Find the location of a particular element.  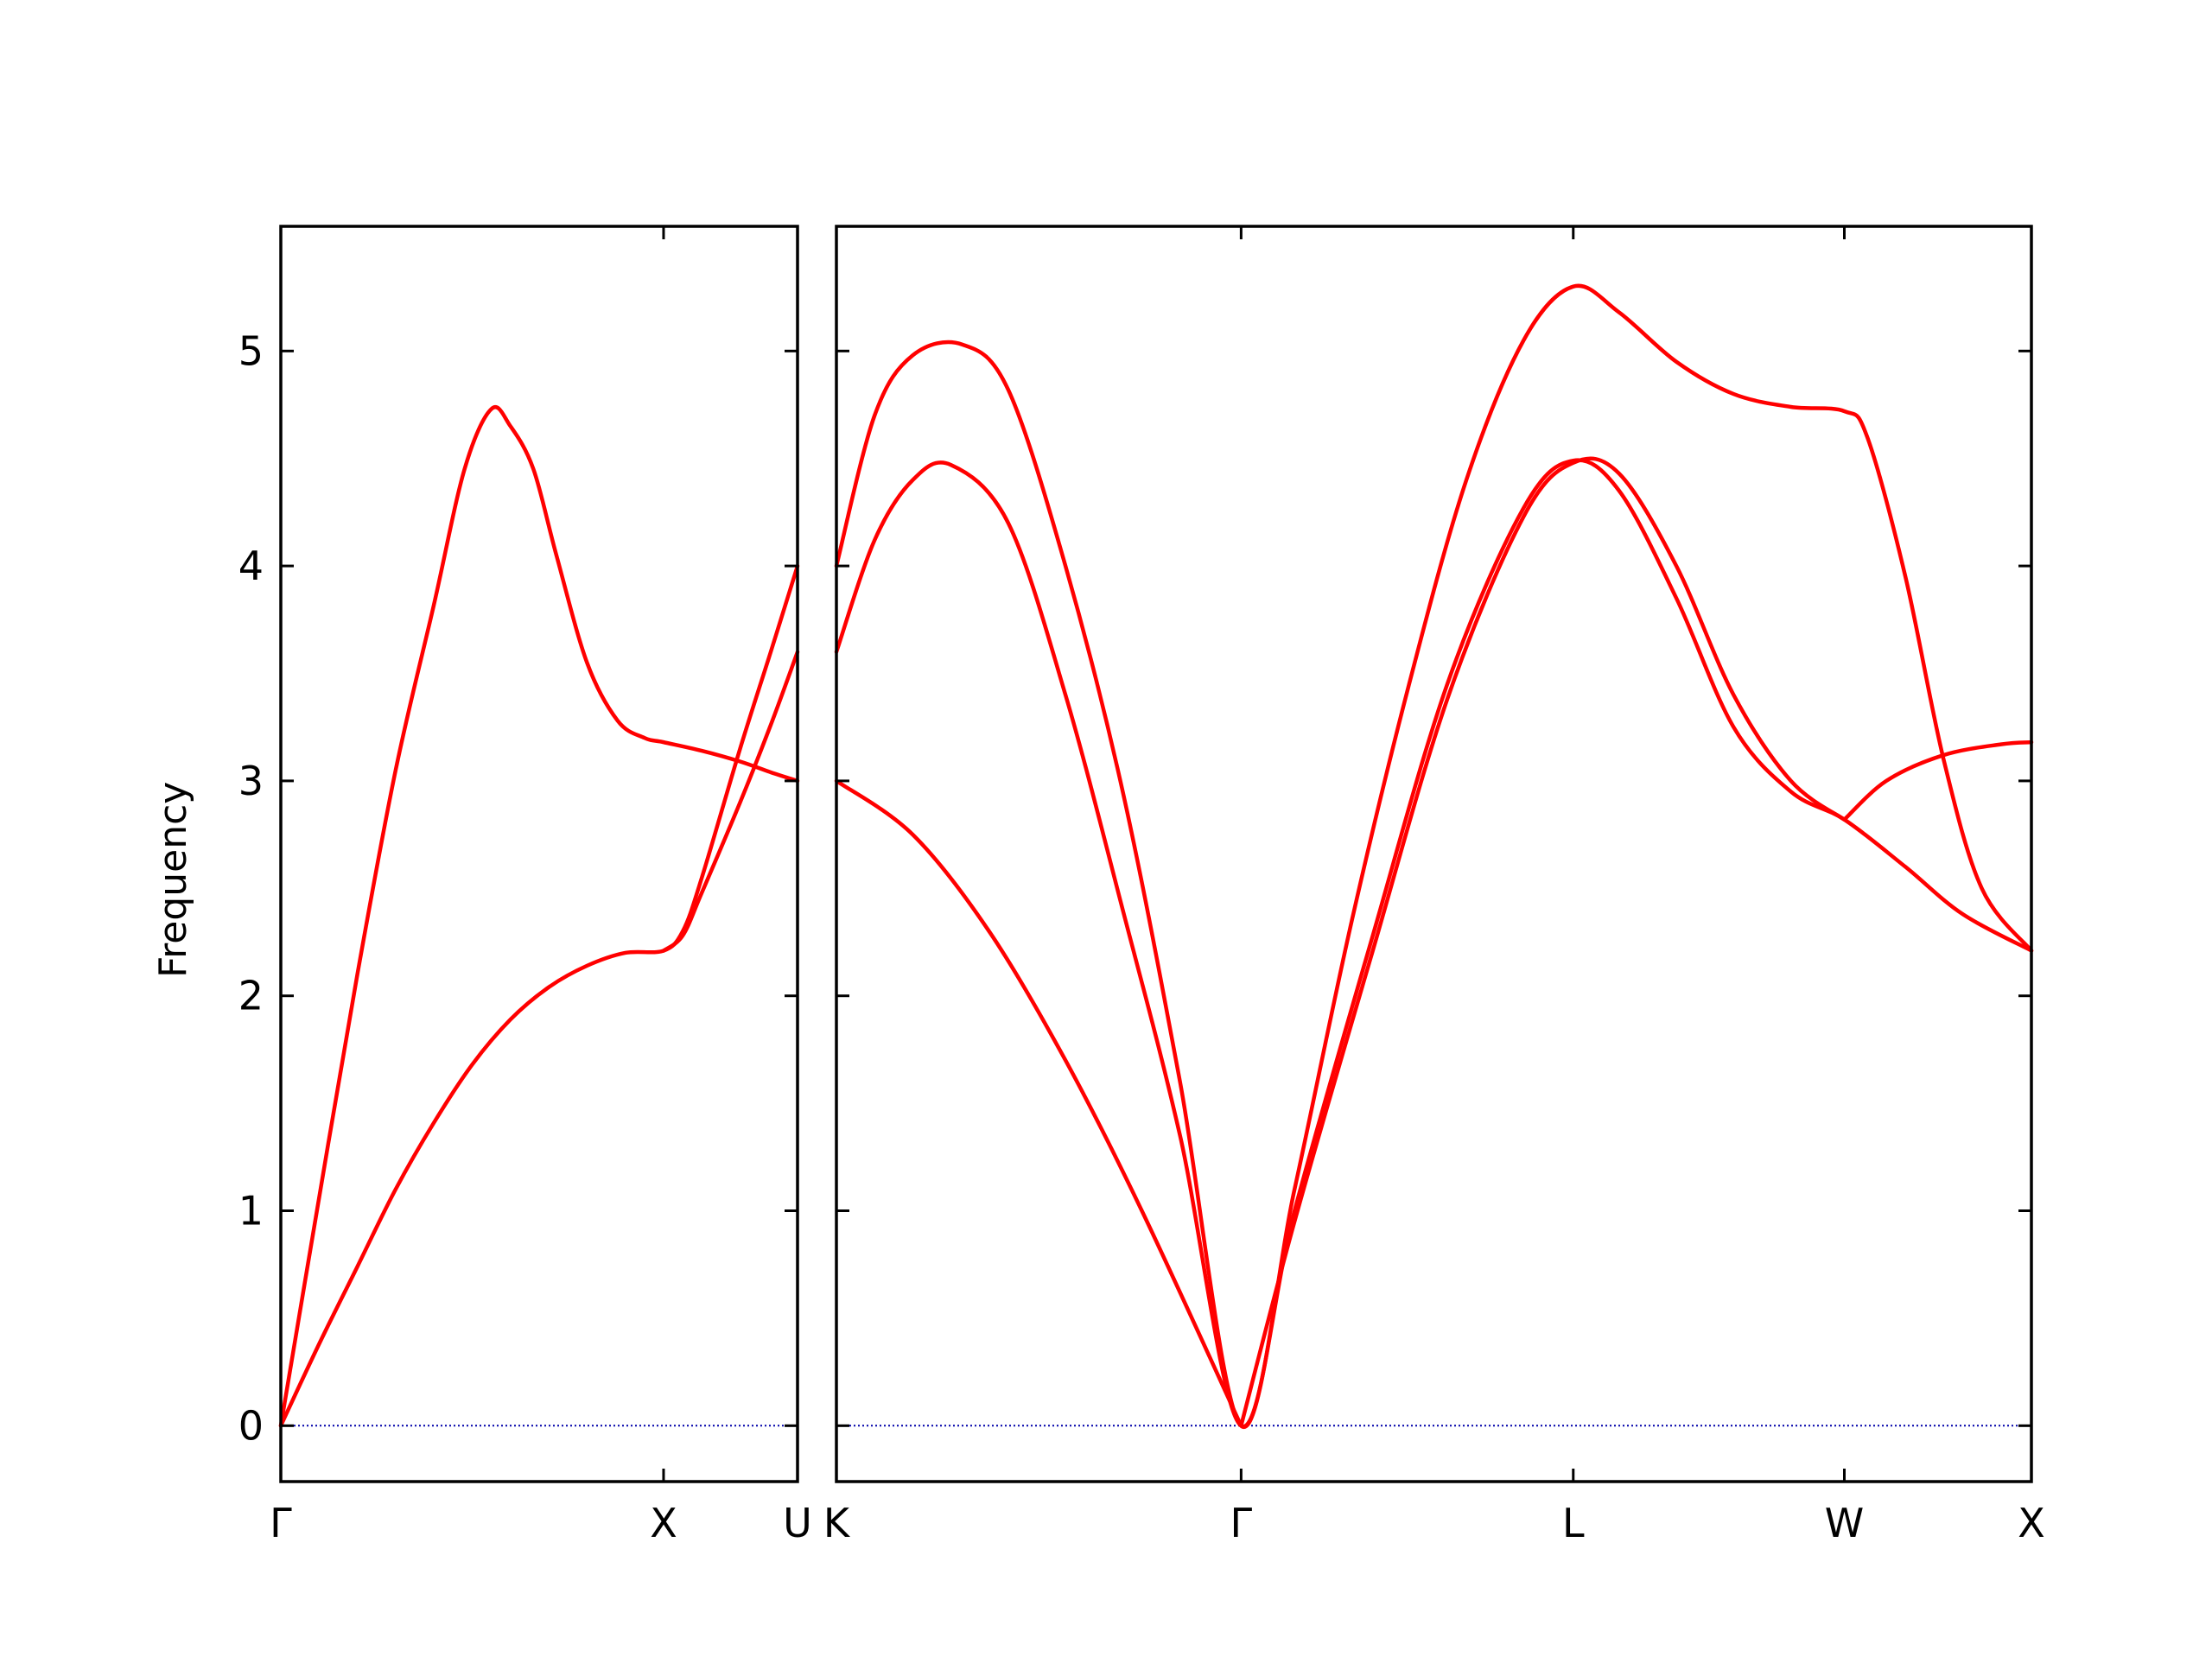

y-tick-label: 4 is located at coordinates (251, 566).